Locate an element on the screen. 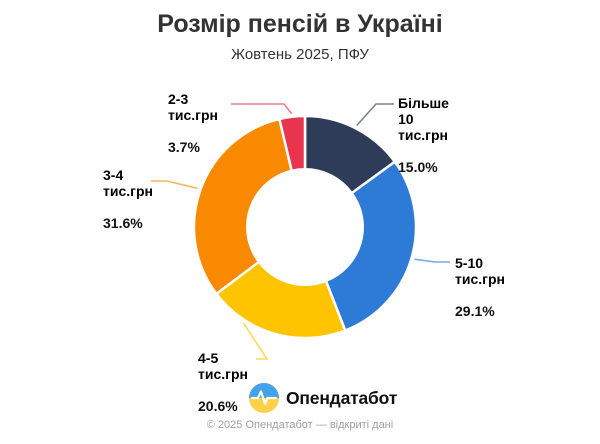 This screenshot has width=600, height=444. slice-label-2-3: 2-3 тис.грн 3.7% is located at coordinates (193, 123).